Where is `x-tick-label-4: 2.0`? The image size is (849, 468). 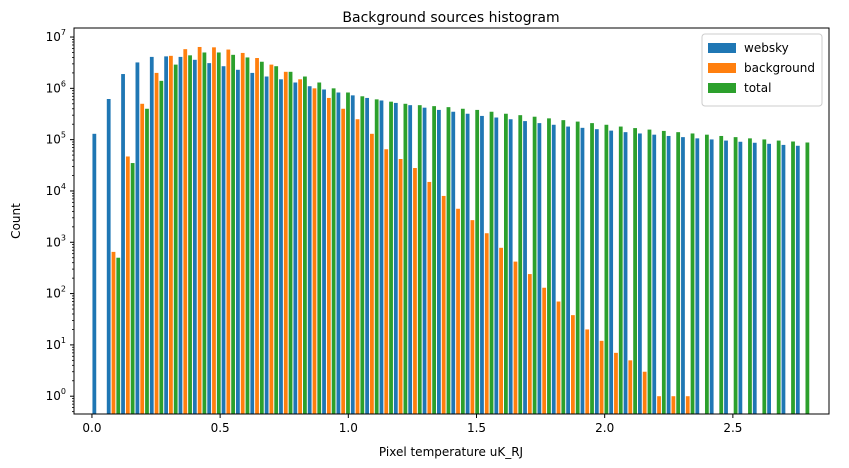 x-tick-label-4: 2.0 is located at coordinates (604, 428).